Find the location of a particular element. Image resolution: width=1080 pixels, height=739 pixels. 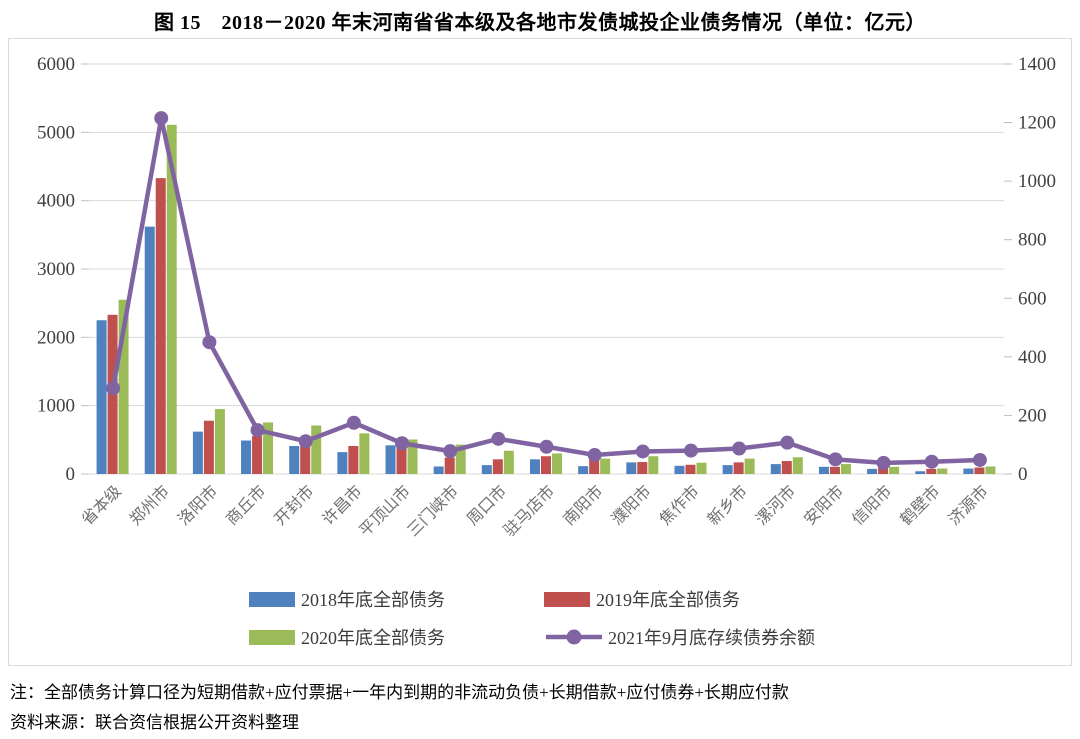

bar-2018年底全部债务-焦作市 is located at coordinates (679, 469).